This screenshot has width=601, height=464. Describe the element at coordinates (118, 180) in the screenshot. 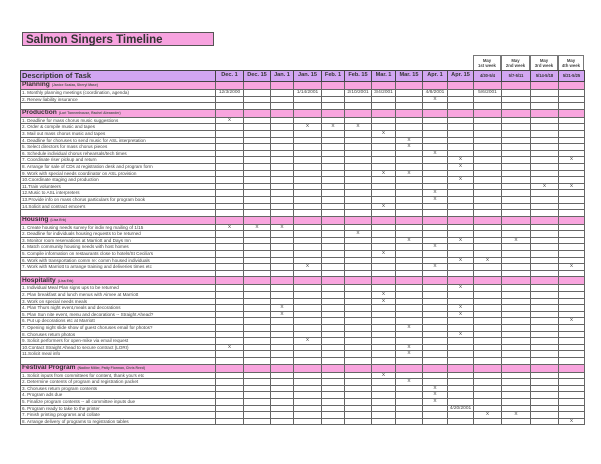

I see `task-description: 10.Coordinate staging and production` at that location.